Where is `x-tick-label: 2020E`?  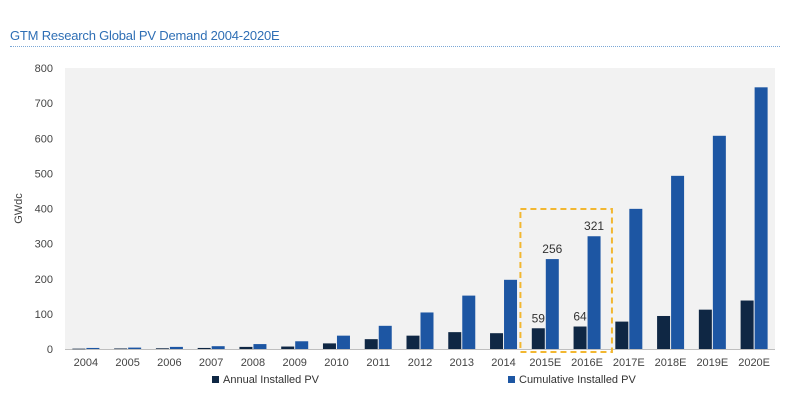 x-tick-label: 2020E is located at coordinates (754, 363).